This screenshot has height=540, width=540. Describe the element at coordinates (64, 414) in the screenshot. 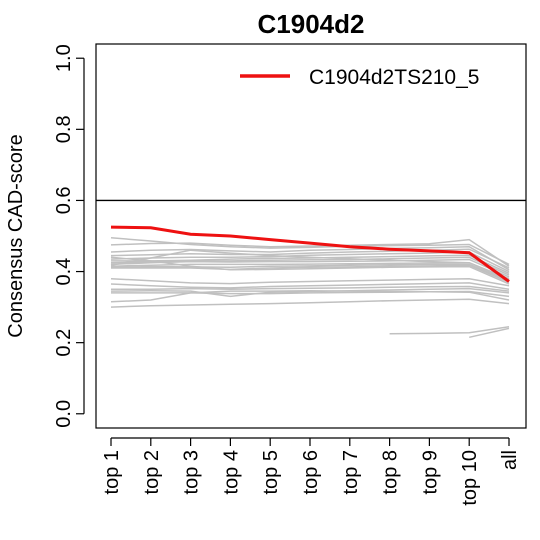

I see `y-tick-label: 0.0` at that location.